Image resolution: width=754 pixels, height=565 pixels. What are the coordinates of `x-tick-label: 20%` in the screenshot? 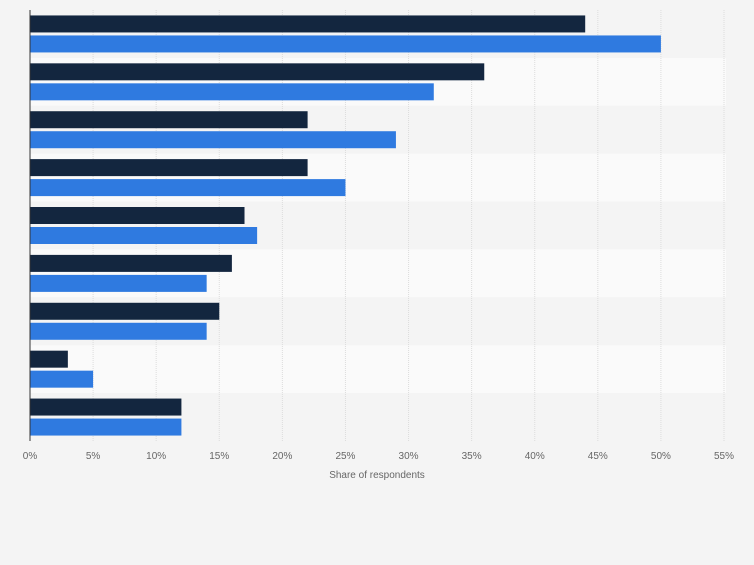 It's located at (282, 456).